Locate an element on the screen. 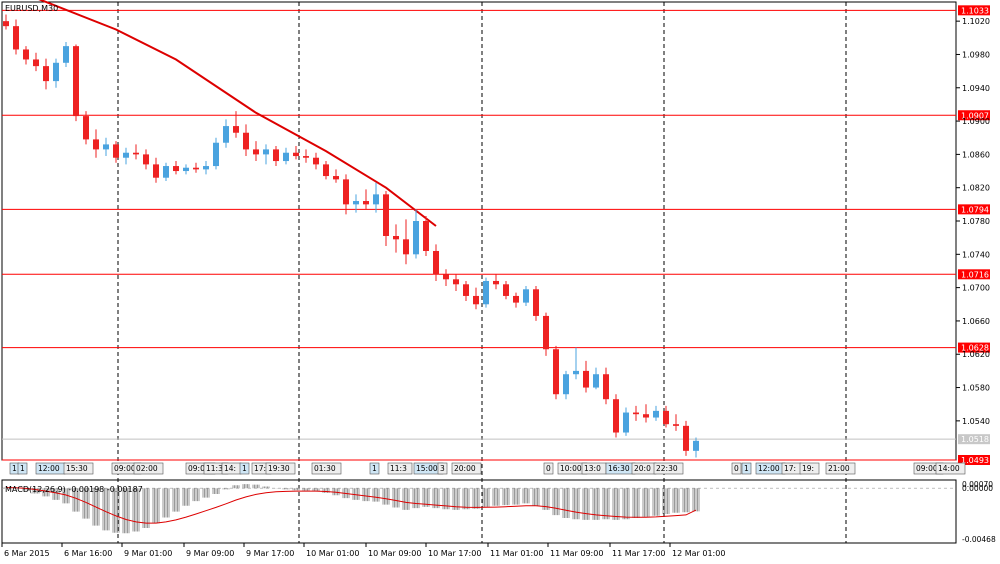 Image resolution: width=1000 pixels, height=564 pixels. event-tag-label: 10:00 is located at coordinates (571, 468).